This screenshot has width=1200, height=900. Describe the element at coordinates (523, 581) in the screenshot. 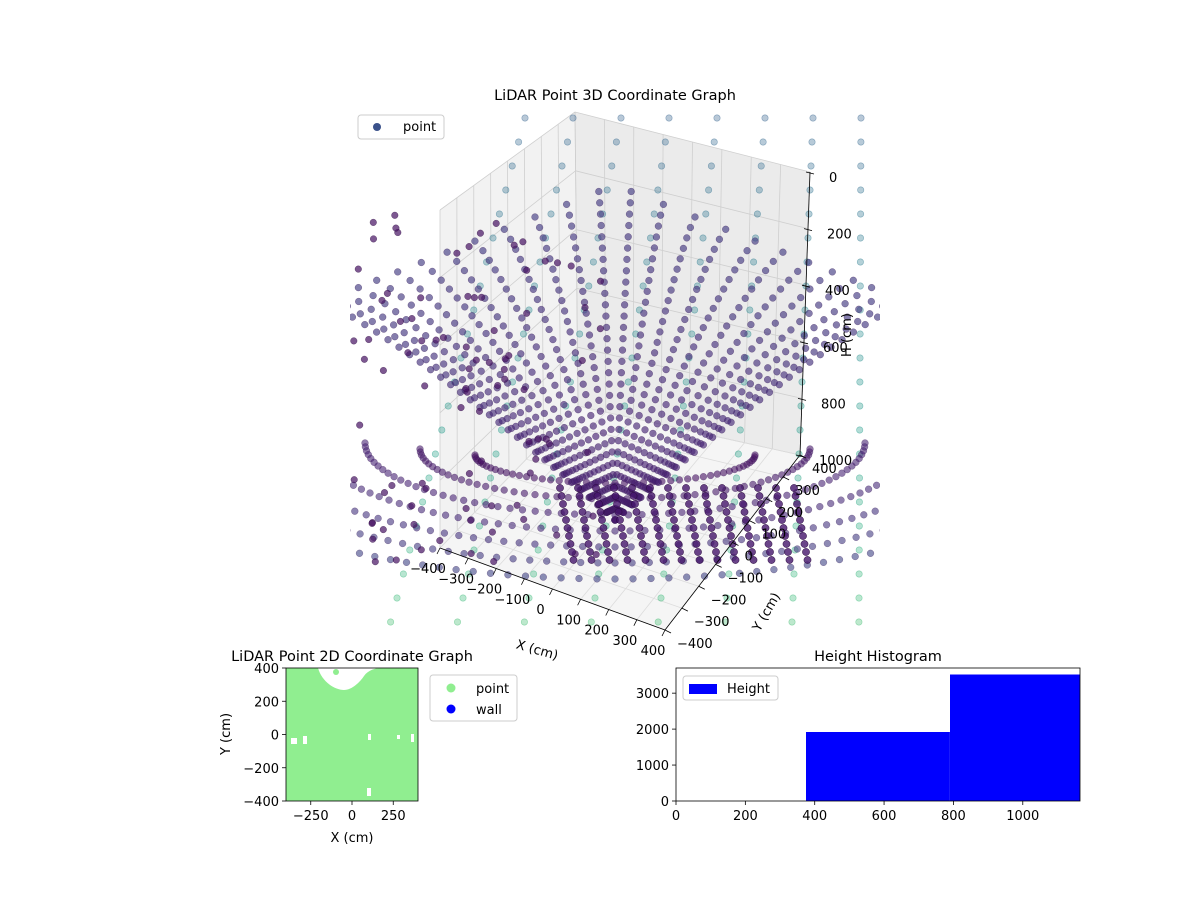

I see `x-tick-mark` at that location.